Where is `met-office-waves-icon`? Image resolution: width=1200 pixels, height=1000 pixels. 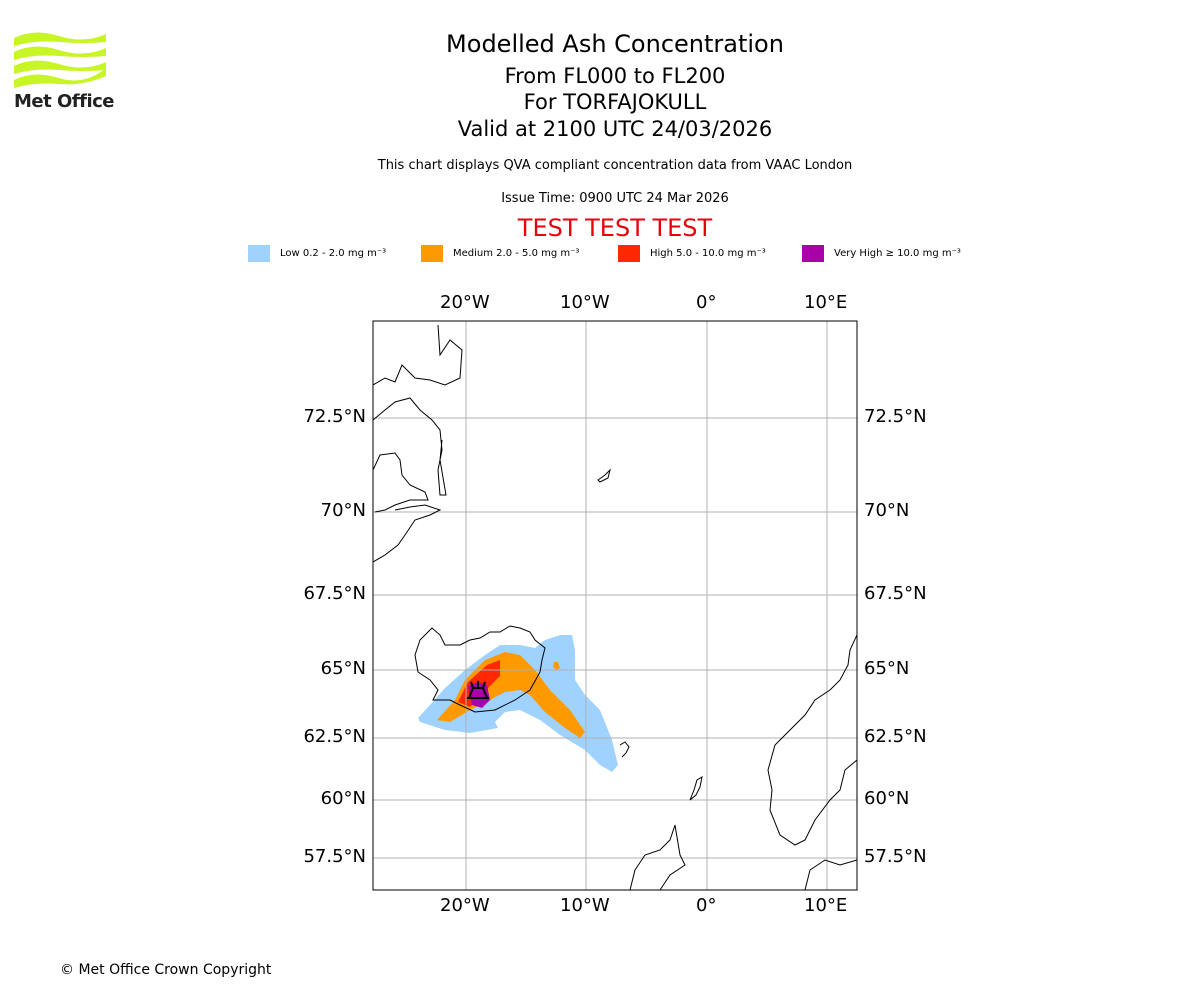 met-office-waves-icon is located at coordinates (60, 60).